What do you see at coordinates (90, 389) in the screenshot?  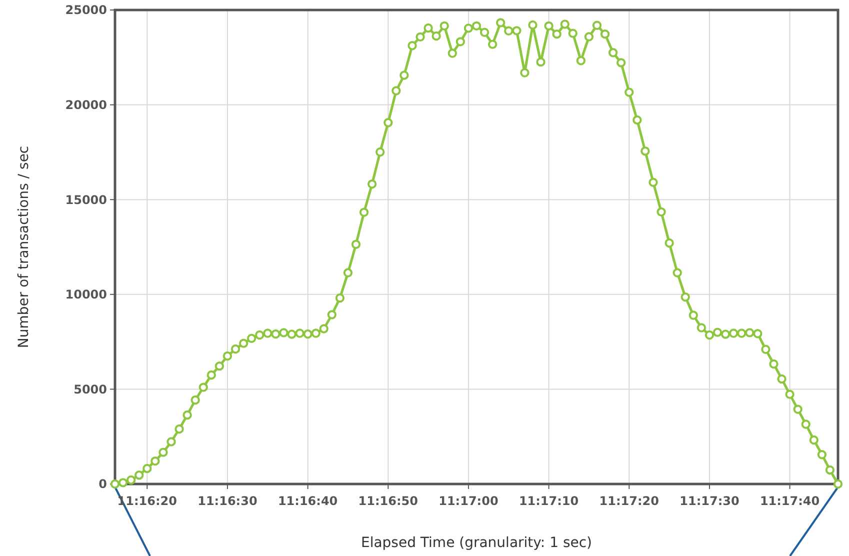 I see `y-tick-label: 5000` at bounding box center [90, 389].